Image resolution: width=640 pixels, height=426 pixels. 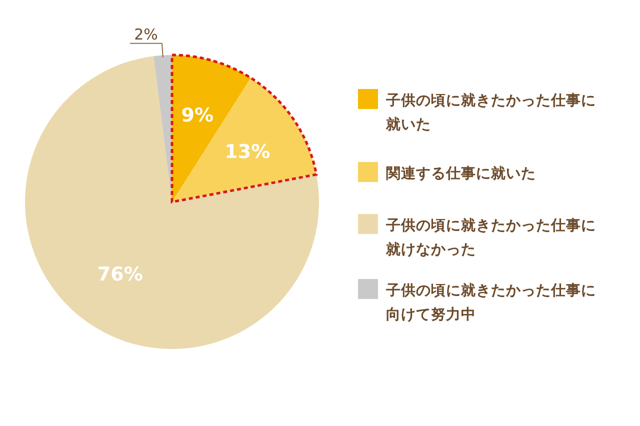 What do you see at coordinates (490, 237) in the screenshot?
I see `legend-label: 子供の頃に就きたかった仕事に就けなかった` at bounding box center [490, 237].